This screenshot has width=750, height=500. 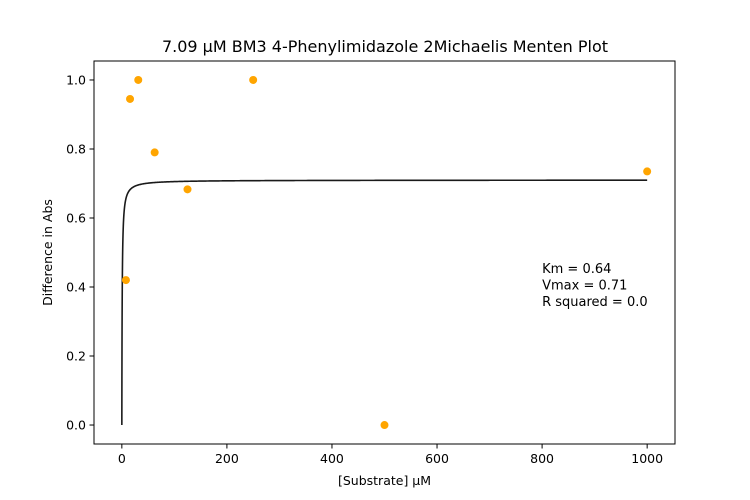 I want to click on y-tick-label: 0.4, so click(x=76, y=287).